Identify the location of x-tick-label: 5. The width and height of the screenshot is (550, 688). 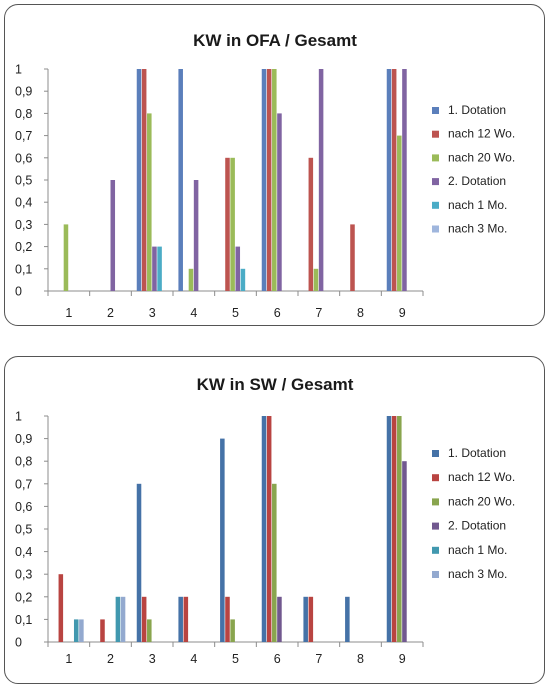
(235, 659).